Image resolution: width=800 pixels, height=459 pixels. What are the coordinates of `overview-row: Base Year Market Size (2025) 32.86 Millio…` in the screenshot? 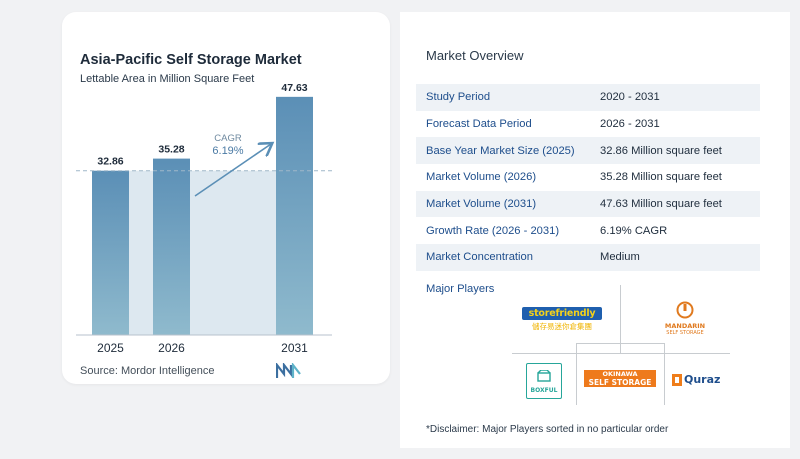 It's located at (588, 151).